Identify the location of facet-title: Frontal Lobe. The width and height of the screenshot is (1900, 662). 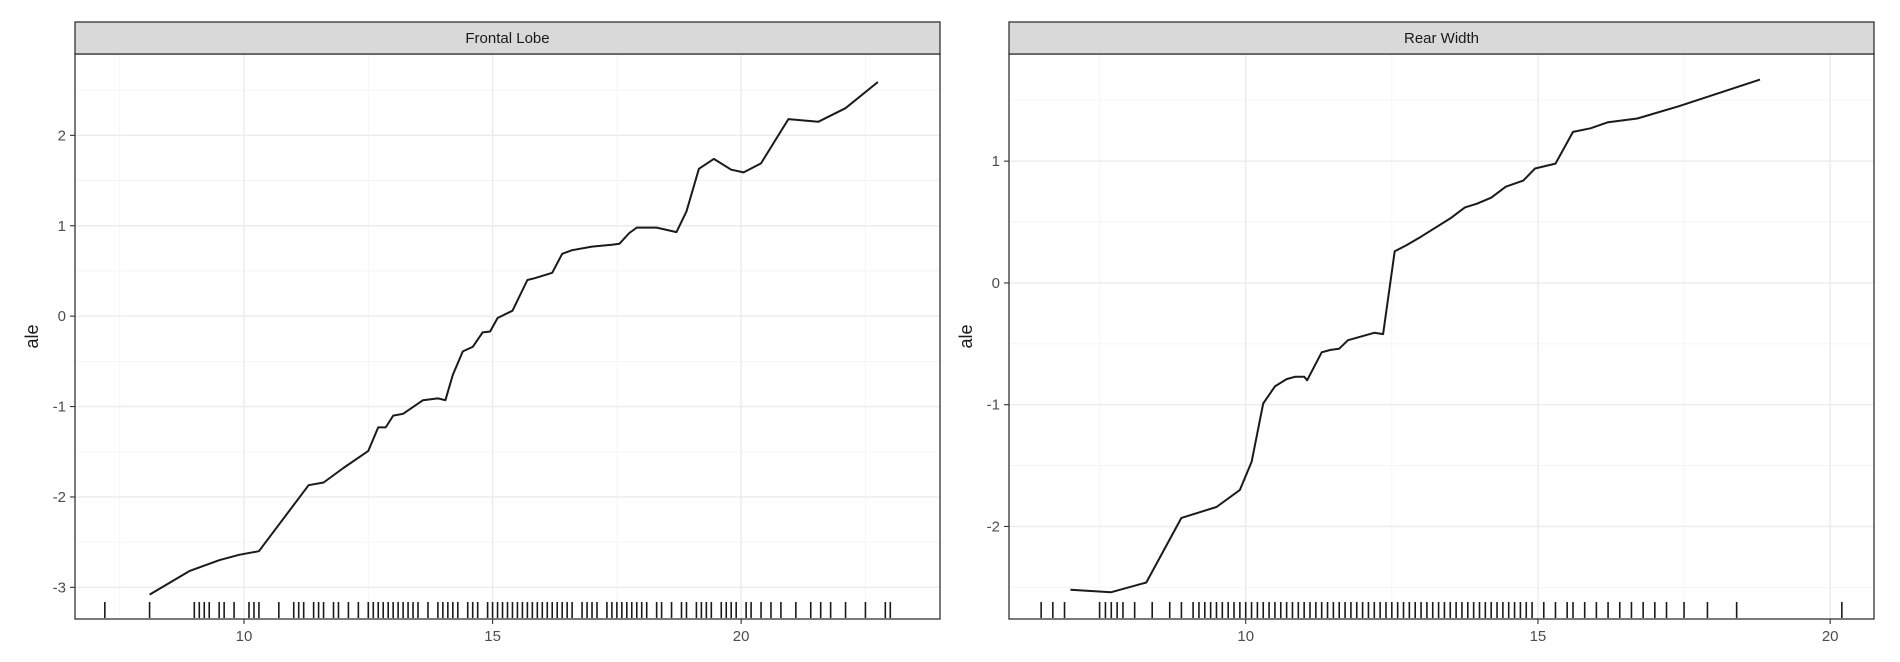
(507, 38).